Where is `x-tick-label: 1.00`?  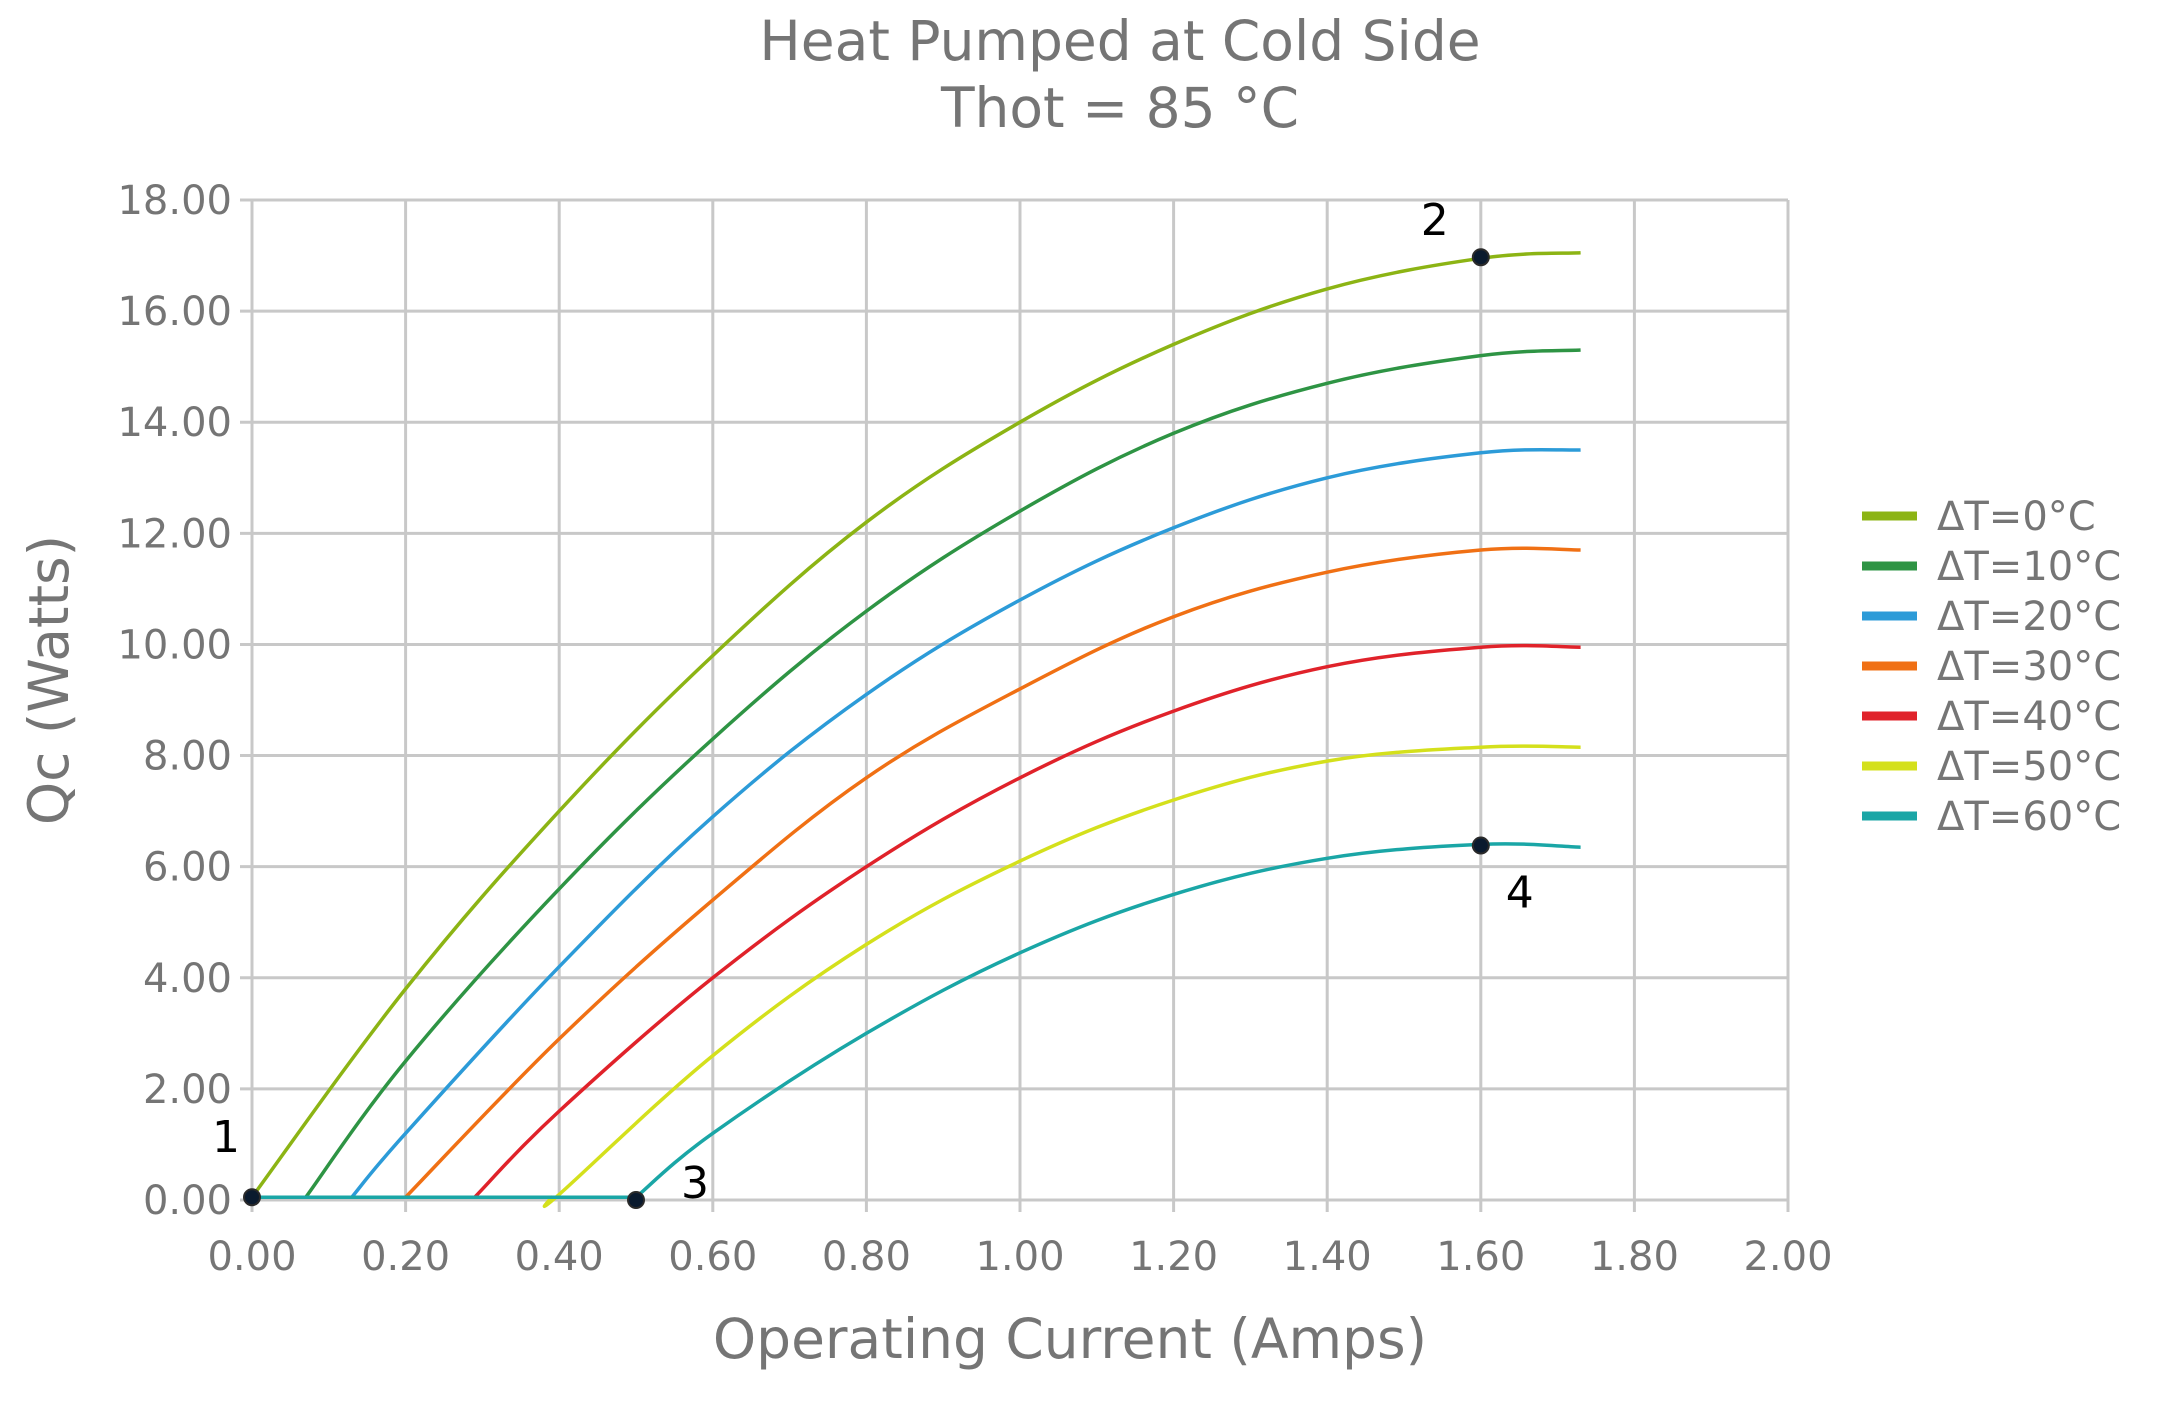 x-tick-label: 1.00 is located at coordinates (1019, 1257).